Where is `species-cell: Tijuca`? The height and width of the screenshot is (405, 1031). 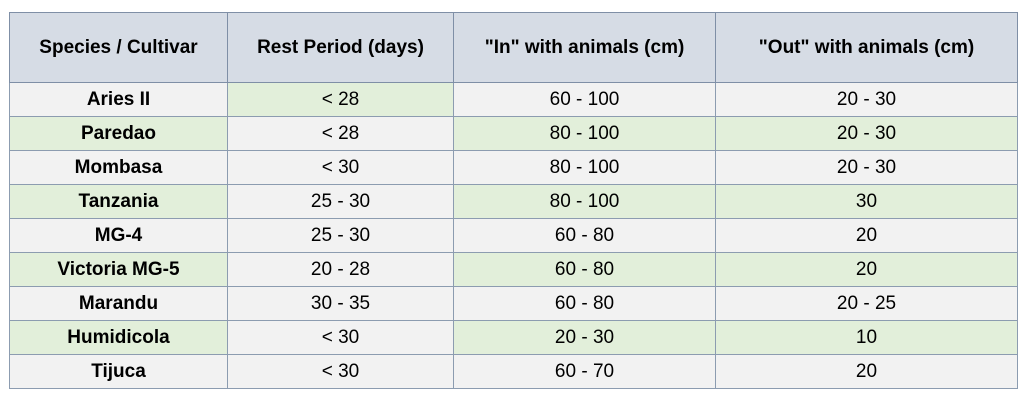
species-cell: Tijuca is located at coordinates (118, 371).